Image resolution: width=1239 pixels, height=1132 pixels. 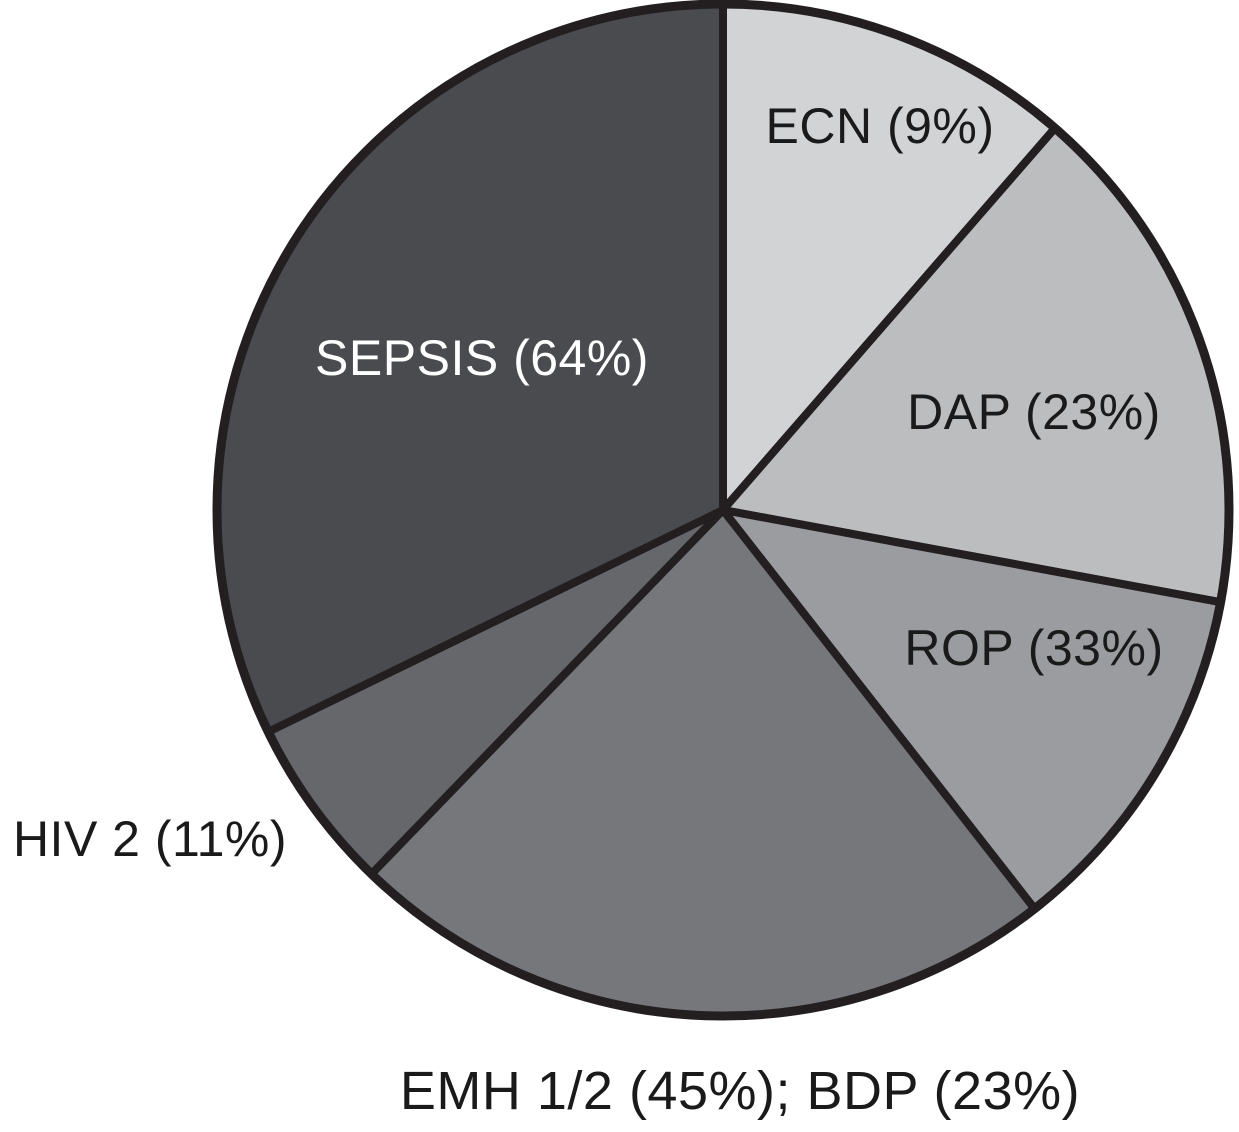 What do you see at coordinates (482, 358) in the screenshot?
I see `slice-label-sepsis: SEPSIS (64%)` at bounding box center [482, 358].